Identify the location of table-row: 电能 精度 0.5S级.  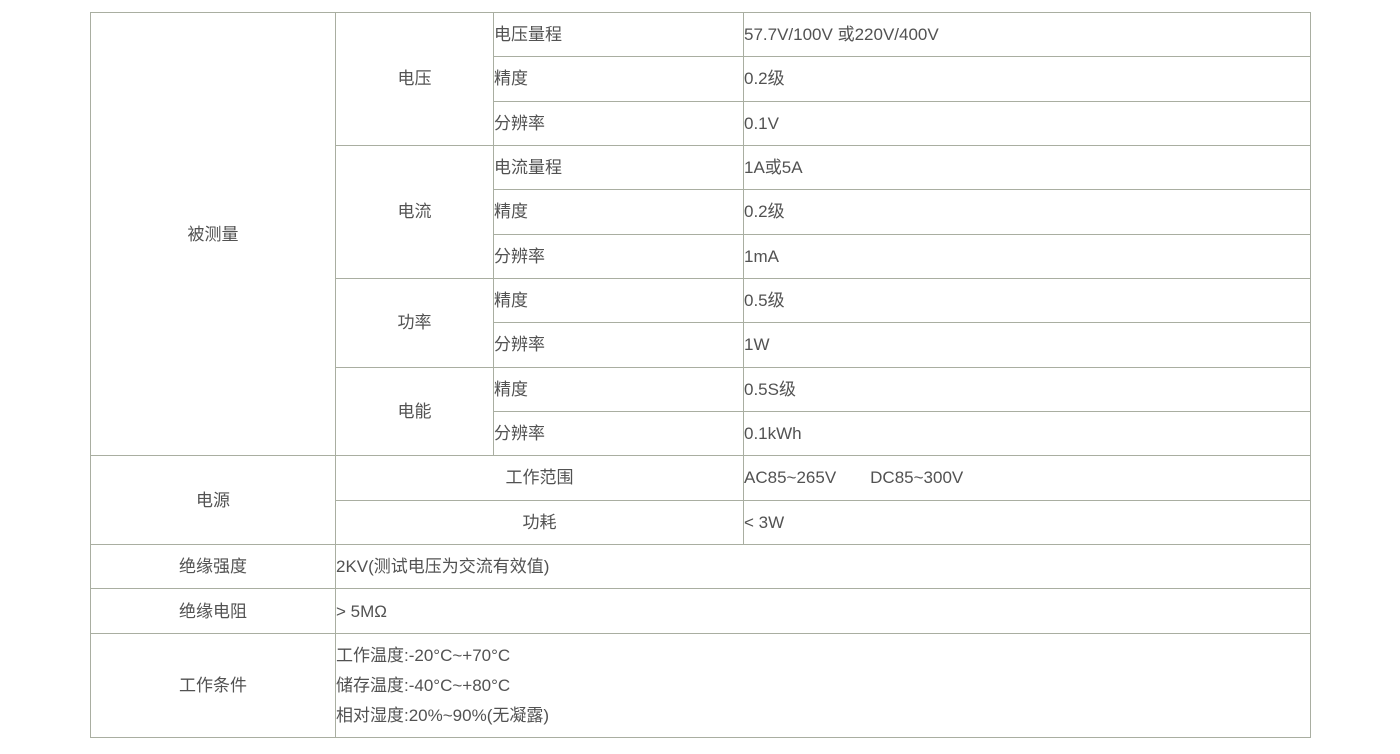
(701, 411).